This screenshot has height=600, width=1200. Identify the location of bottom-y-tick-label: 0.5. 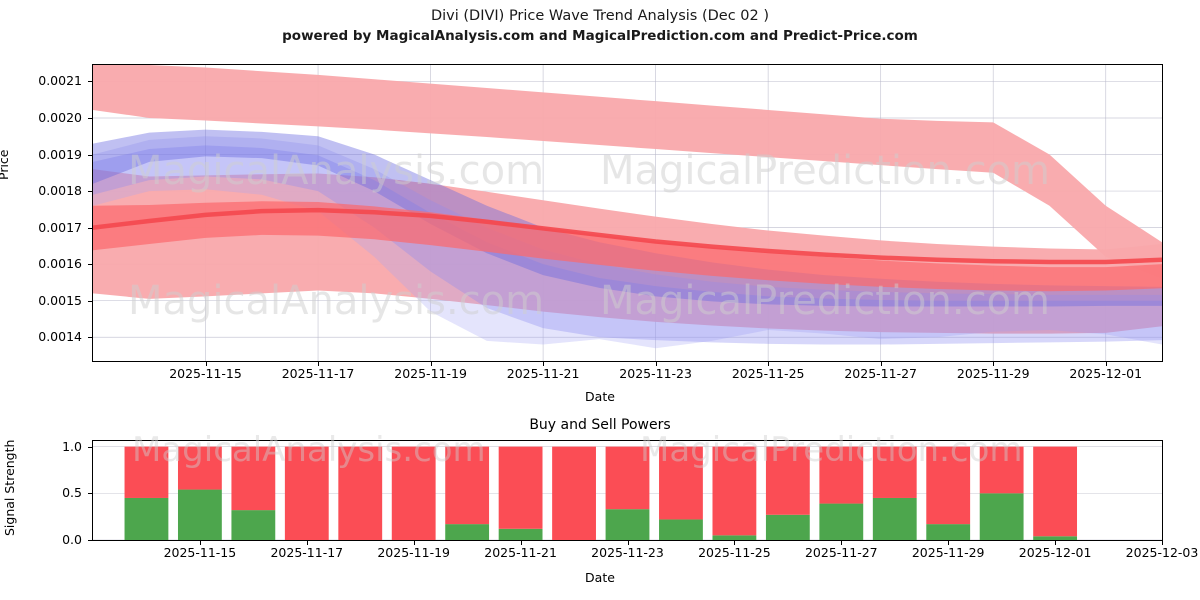
(72, 493).